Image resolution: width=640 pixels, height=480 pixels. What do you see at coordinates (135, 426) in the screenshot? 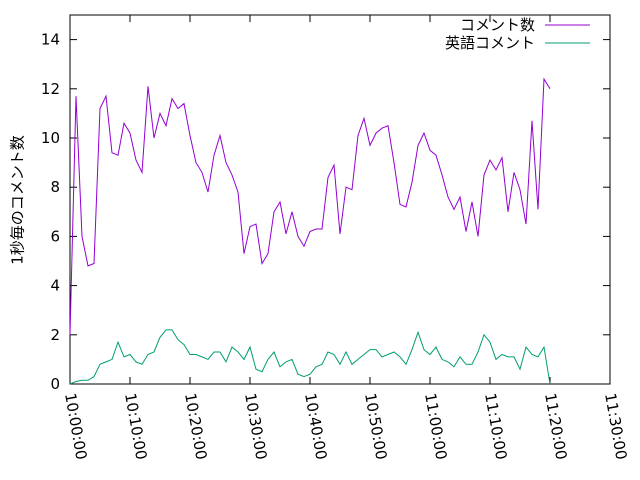
I see `x-tick-label: 10:10:00` at bounding box center [135, 426].